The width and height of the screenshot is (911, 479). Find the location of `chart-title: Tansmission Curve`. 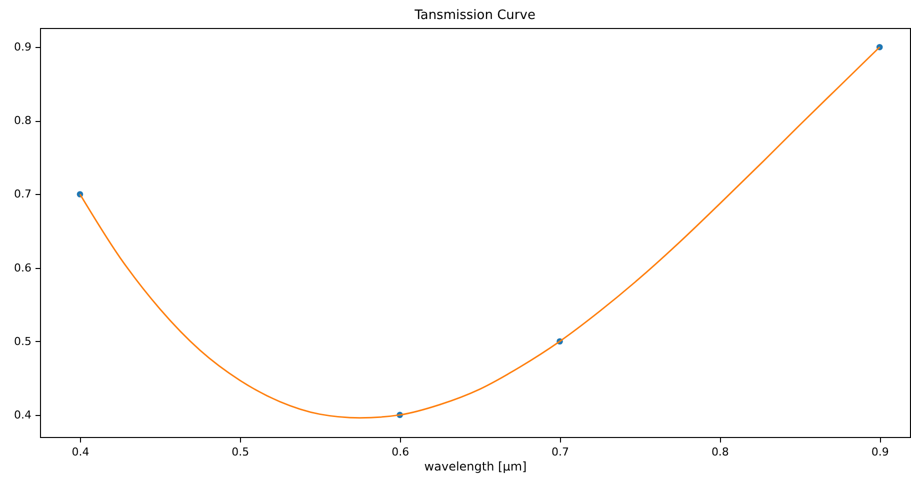

chart-title: Tansmission Curve is located at coordinates (475, 15).